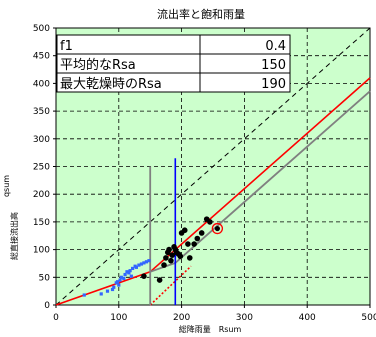 This screenshot has width=376, height=337. What do you see at coordinates (210, 329) in the screenshot?
I see `x-axis-label: 総降雨量 Rsum` at bounding box center [210, 329].